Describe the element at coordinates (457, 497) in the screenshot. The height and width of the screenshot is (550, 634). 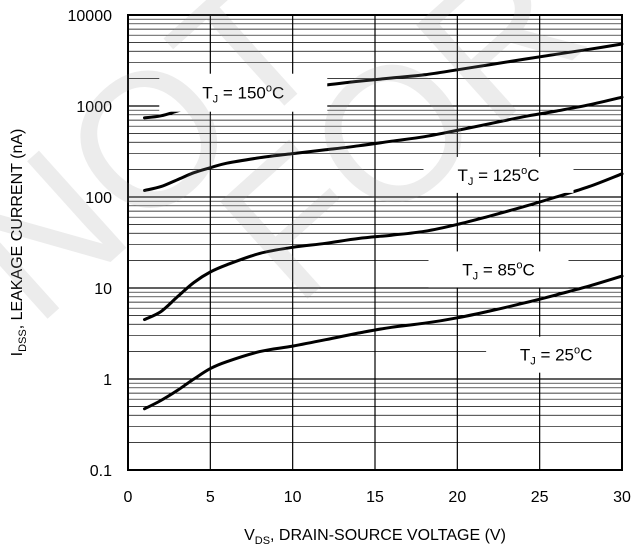
I see `x-tick-label: 20` at that location.